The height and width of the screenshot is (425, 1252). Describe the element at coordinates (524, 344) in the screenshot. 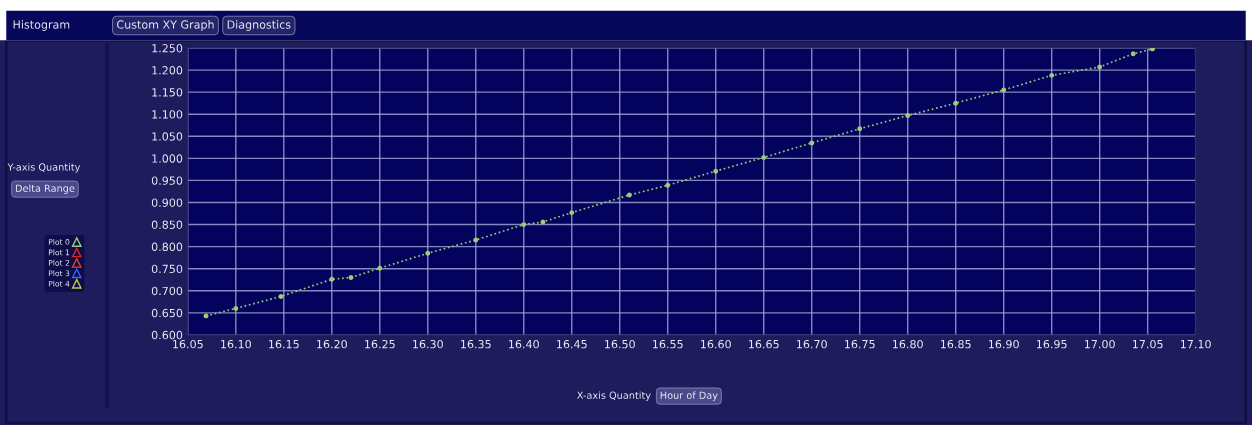

I see `x-tick-label: 16.40` at that location.